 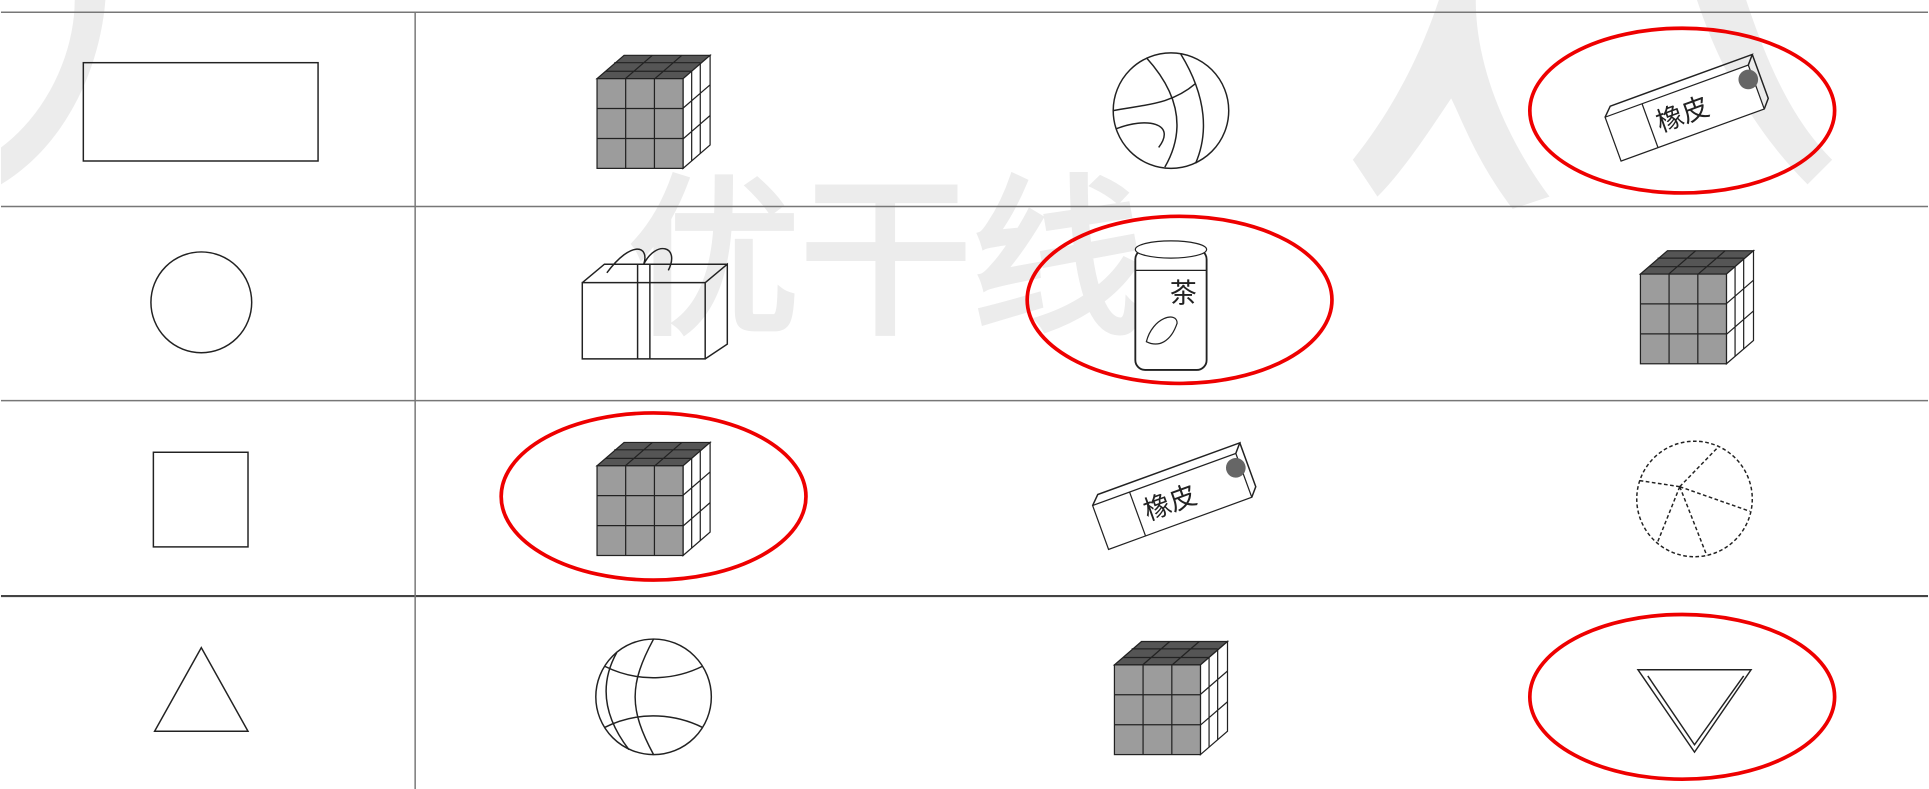 What do you see at coordinates (200, 396) in the screenshot?
I see `reference-shapes` at bounding box center [200, 396].